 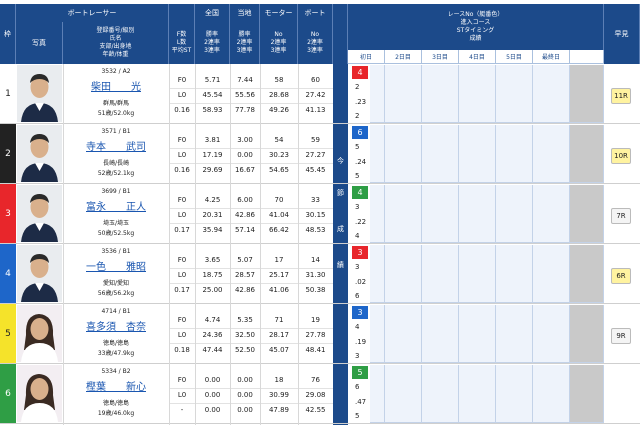 What do you see at coordinates (116, 87) in the screenshot?
I see `racer-name: 柴田 光` at bounding box center [116, 87].